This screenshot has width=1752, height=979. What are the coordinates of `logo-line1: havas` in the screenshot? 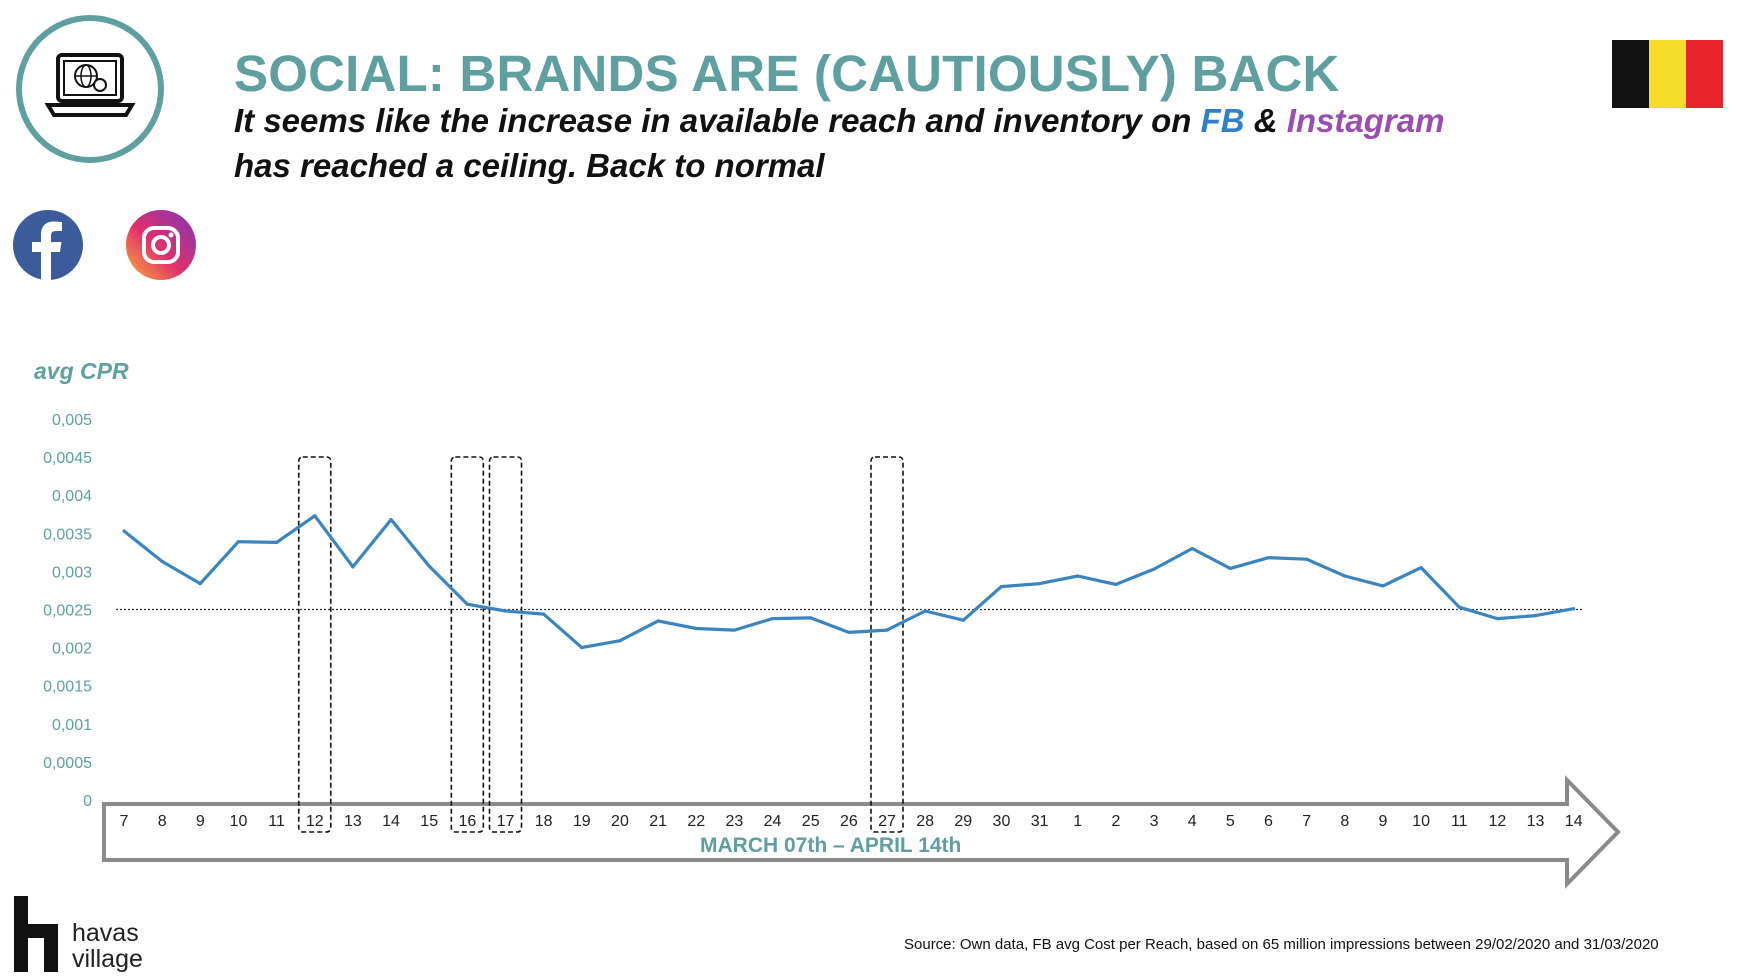 It's located at (105, 933).